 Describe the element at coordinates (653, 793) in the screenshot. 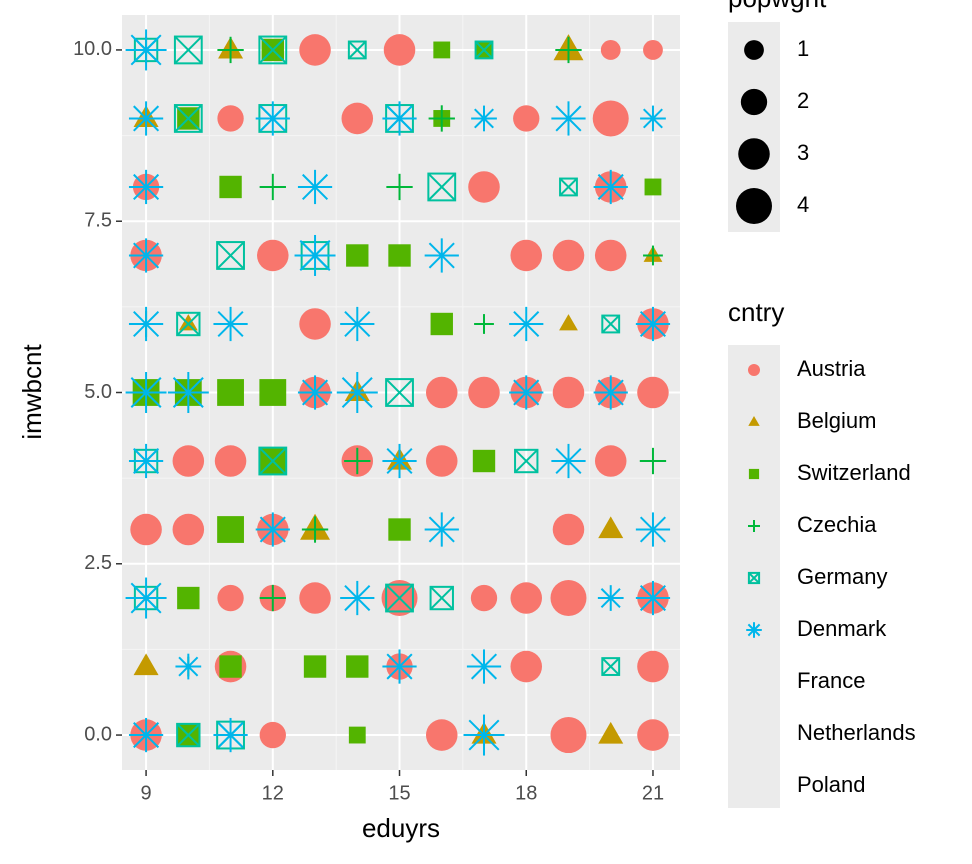

I see `x-tick-label: 21` at that location.